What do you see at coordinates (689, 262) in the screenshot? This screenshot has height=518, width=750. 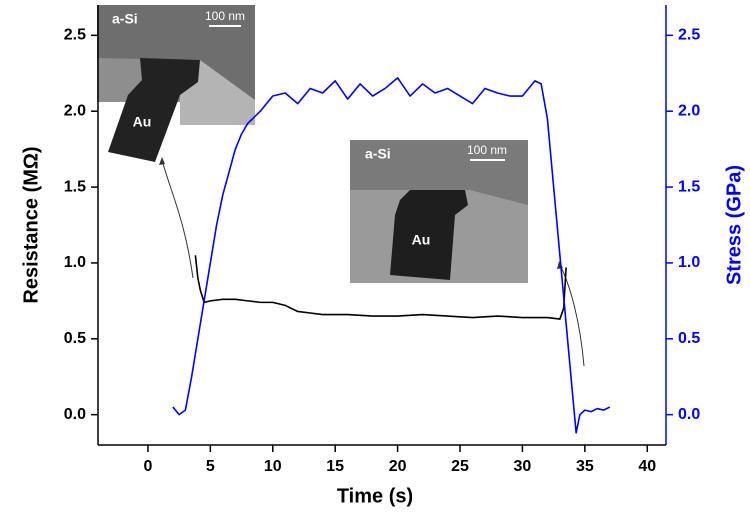 I see `y2-tick-label: 1.0` at bounding box center [689, 262].